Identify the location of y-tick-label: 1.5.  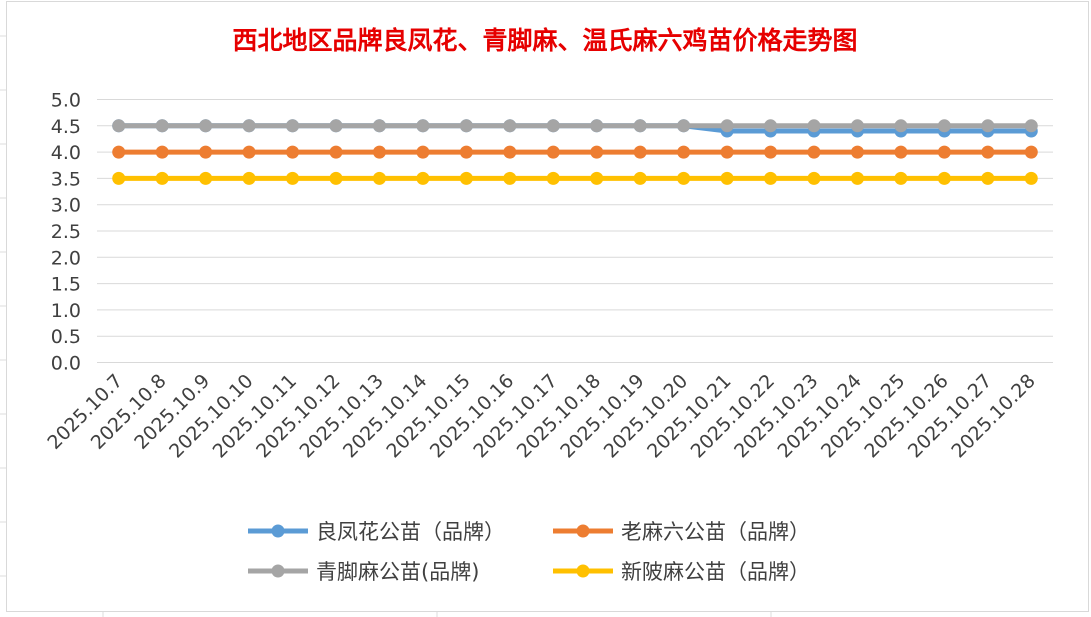
(66, 285).